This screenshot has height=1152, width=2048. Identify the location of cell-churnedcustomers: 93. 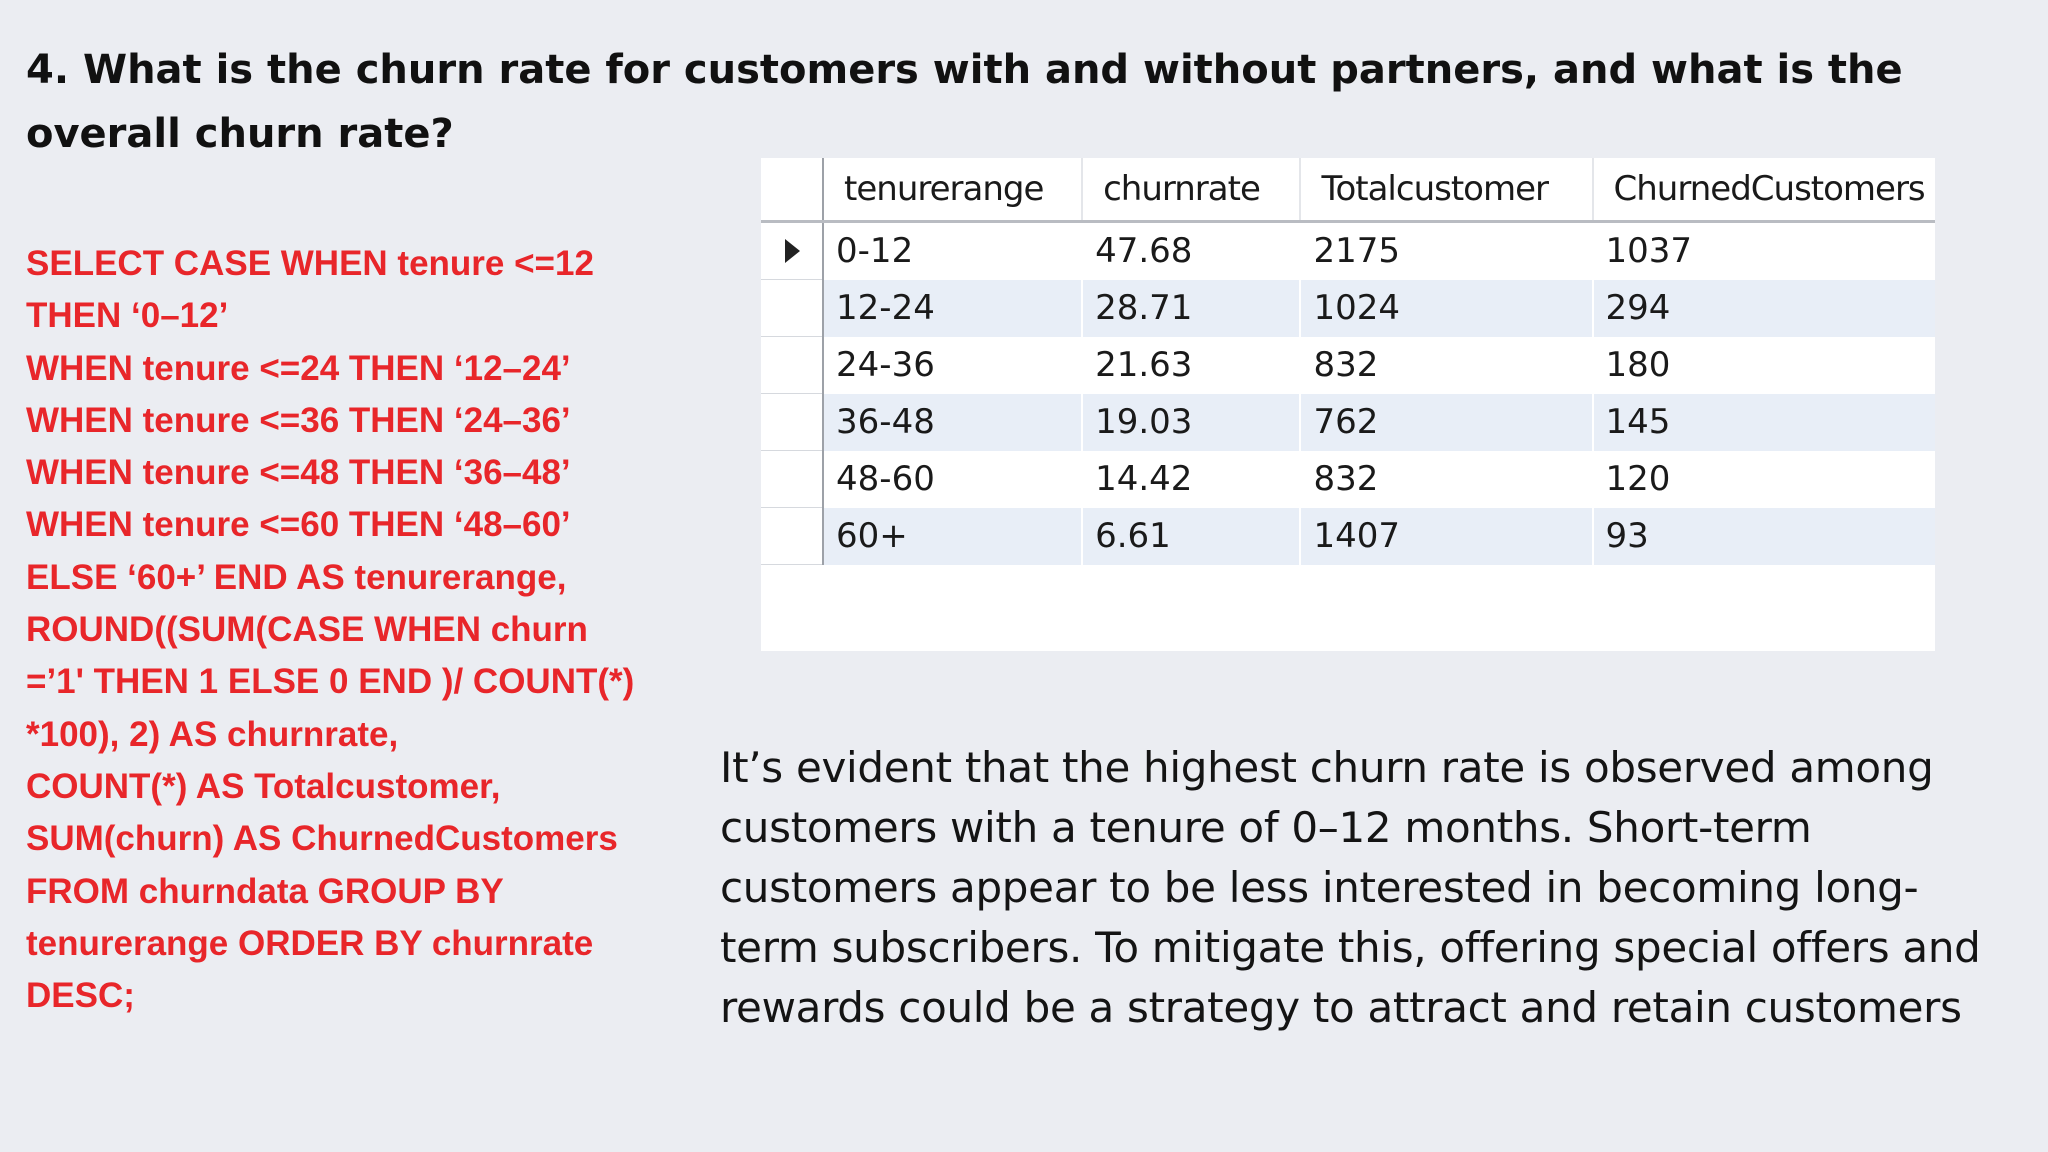
(1763, 536).